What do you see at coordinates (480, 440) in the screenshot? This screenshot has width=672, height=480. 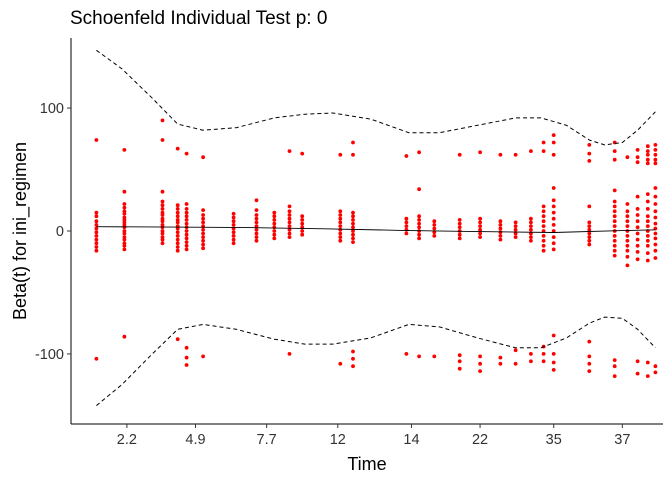 I see `x-tick-label: 22` at bounding box center [480, 440].